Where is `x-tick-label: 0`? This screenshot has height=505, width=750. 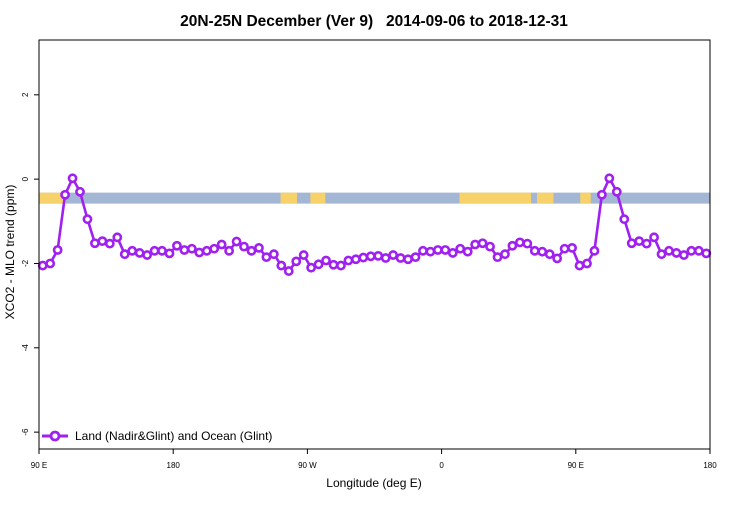 x-tick-label: 0 is located at coordinates (441, 465).